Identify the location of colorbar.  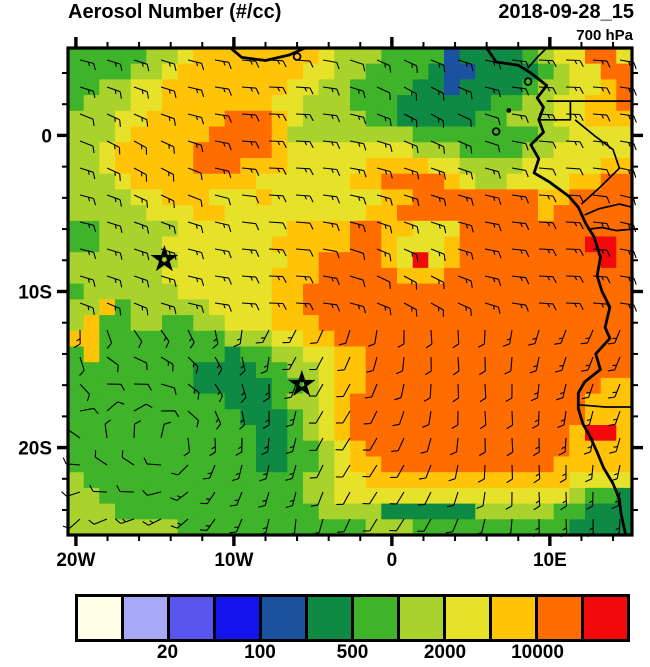
(352, 618).